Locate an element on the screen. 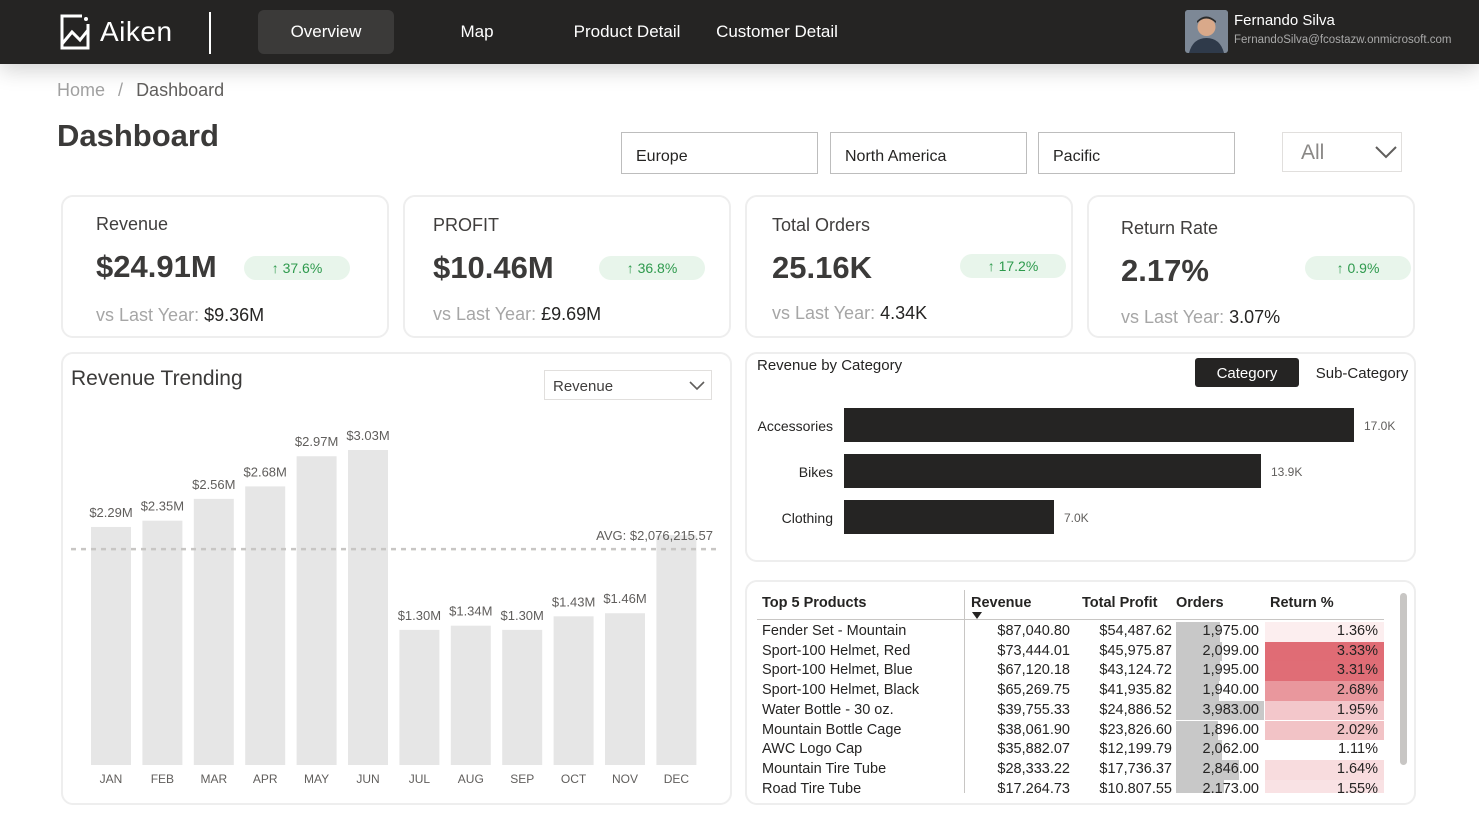 The image size is (1479, 828). kpi-value: $24.91M is located at coordinates (156, 266).